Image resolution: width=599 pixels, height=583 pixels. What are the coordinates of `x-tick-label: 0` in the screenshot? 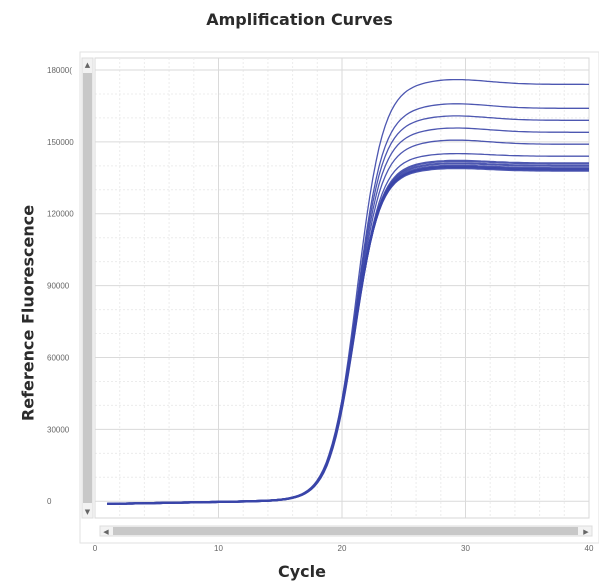 It's located at (95, 548).